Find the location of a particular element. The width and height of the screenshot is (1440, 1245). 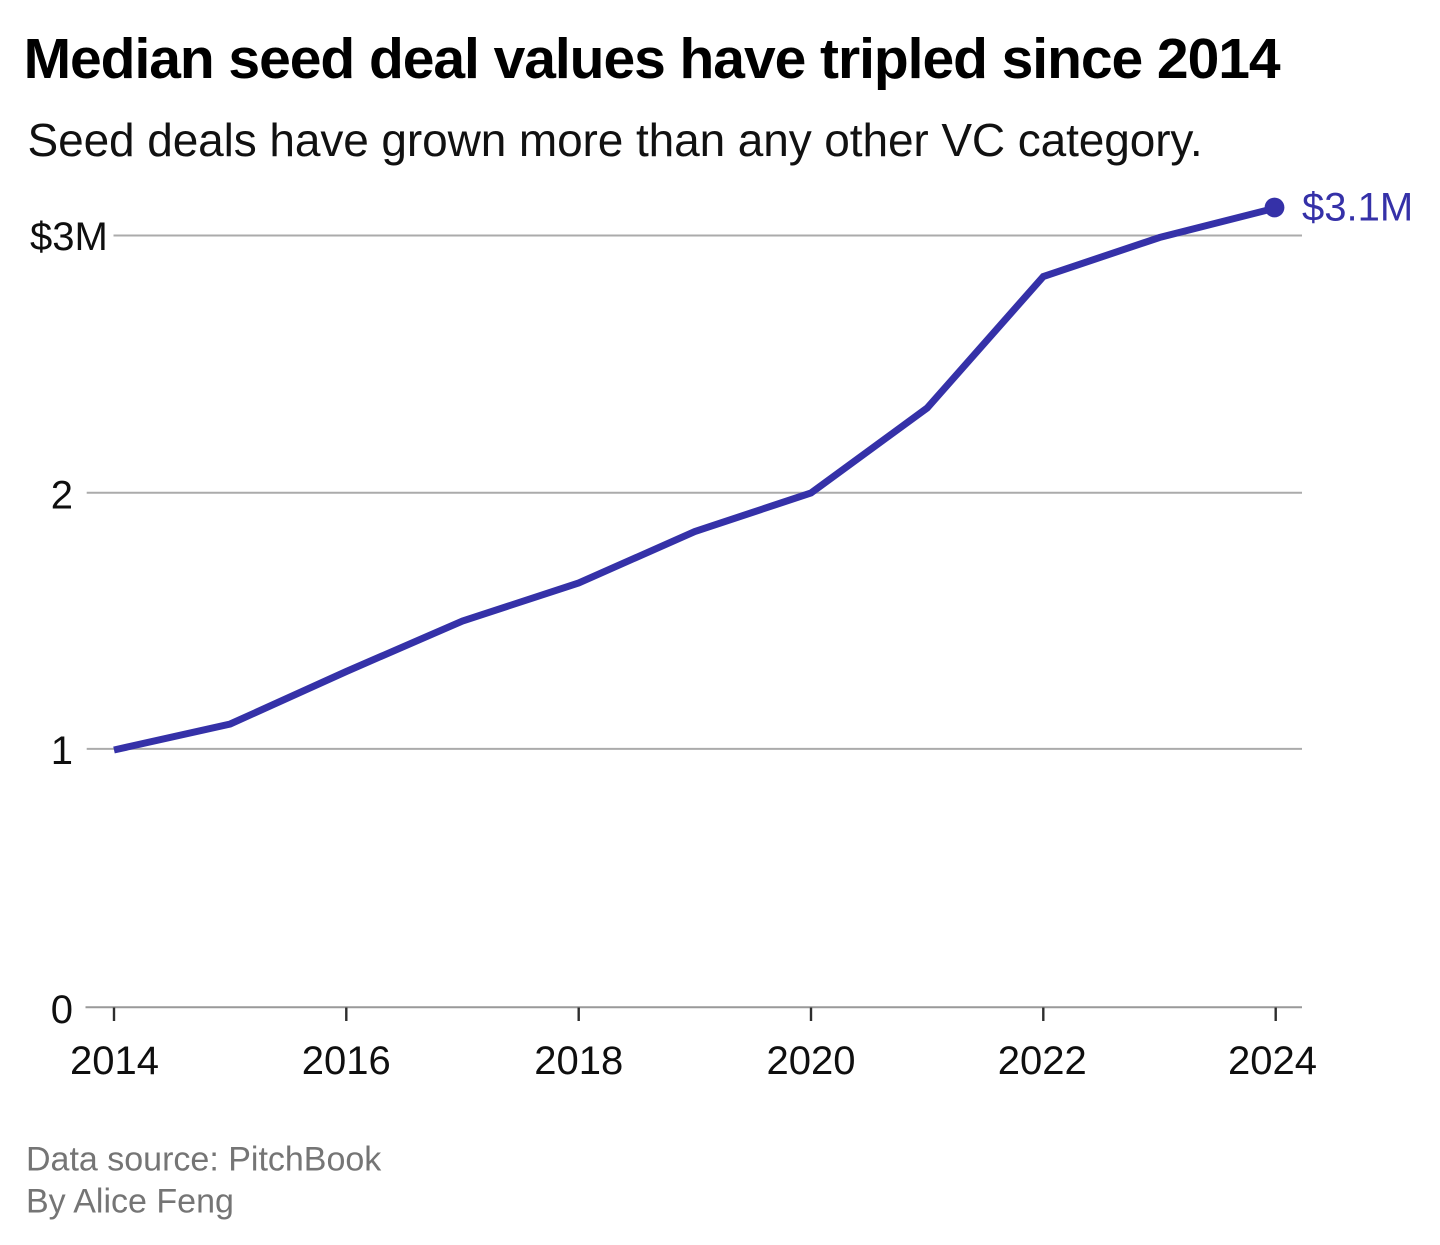

svg-text: $3.1M is located at coordinates (1357, 208).